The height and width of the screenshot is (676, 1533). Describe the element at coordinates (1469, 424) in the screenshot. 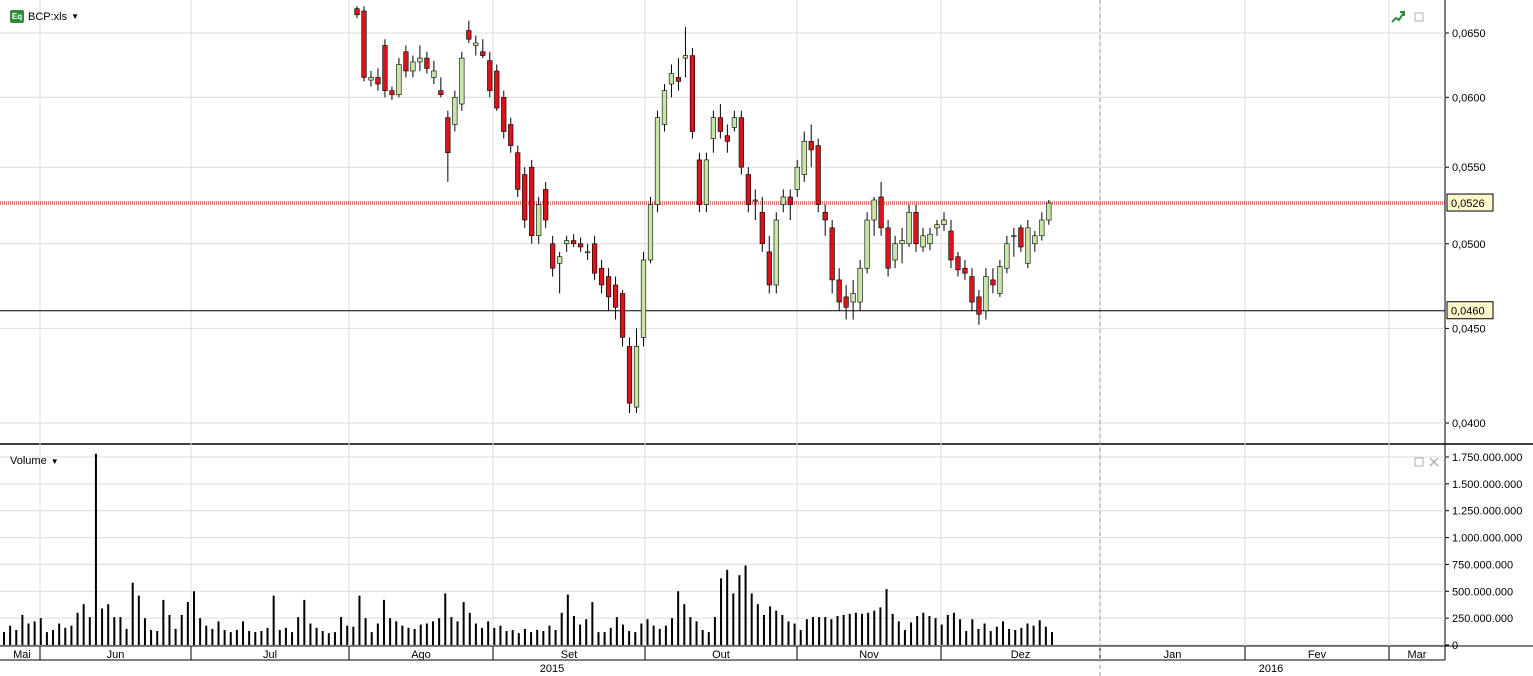

I see `price-tick-label: 0,0400` at that location.